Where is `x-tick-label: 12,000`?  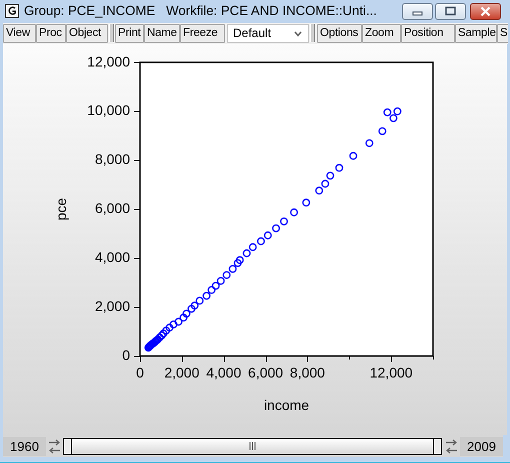
x-tick-label: 12,000 is located at coordinates (391, 372).